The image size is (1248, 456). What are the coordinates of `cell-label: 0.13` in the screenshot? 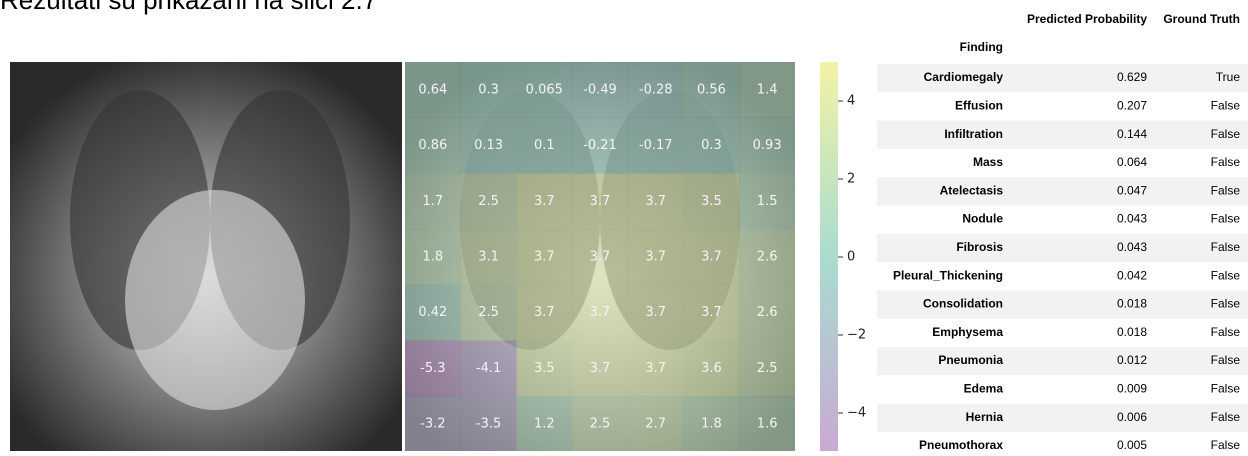 It's located at (488, 145).